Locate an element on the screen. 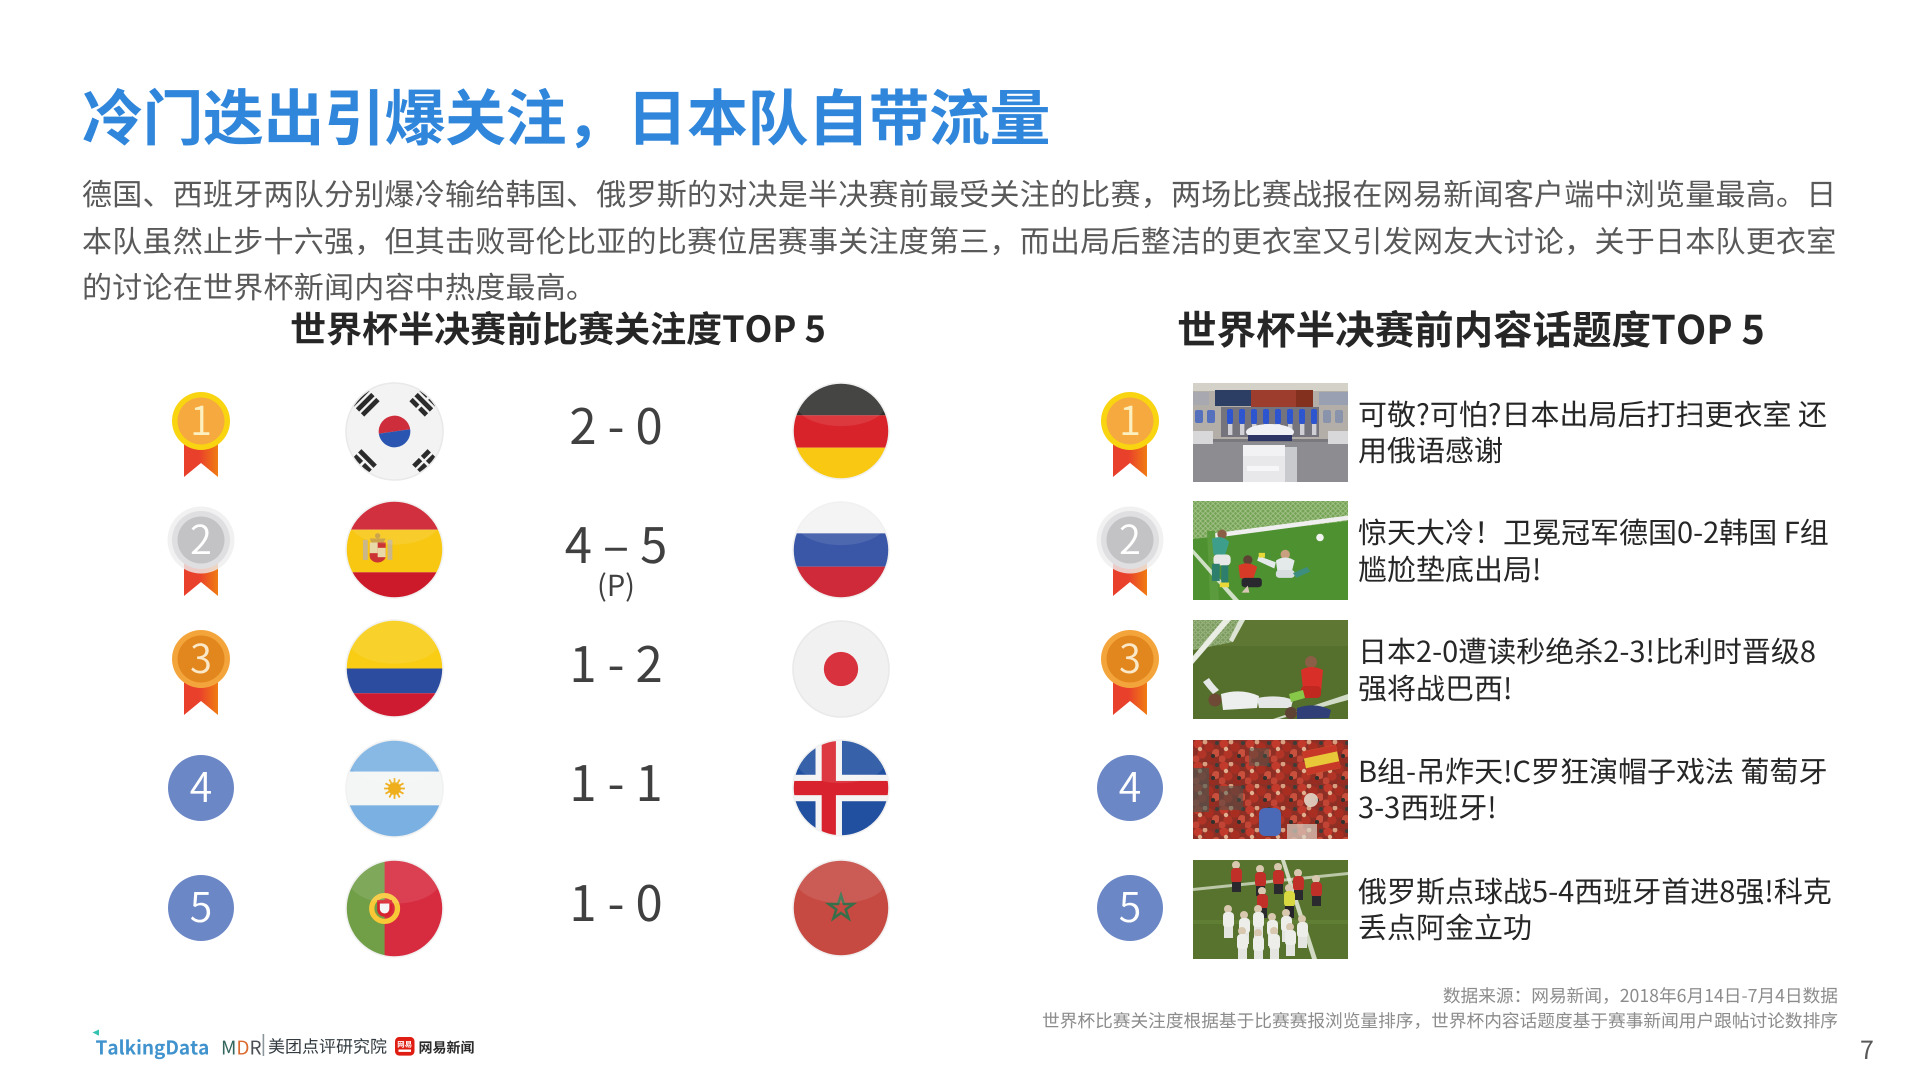 The image size is (1921, 1080). svg-text: 网易 is located at coordinates (404, 1044).